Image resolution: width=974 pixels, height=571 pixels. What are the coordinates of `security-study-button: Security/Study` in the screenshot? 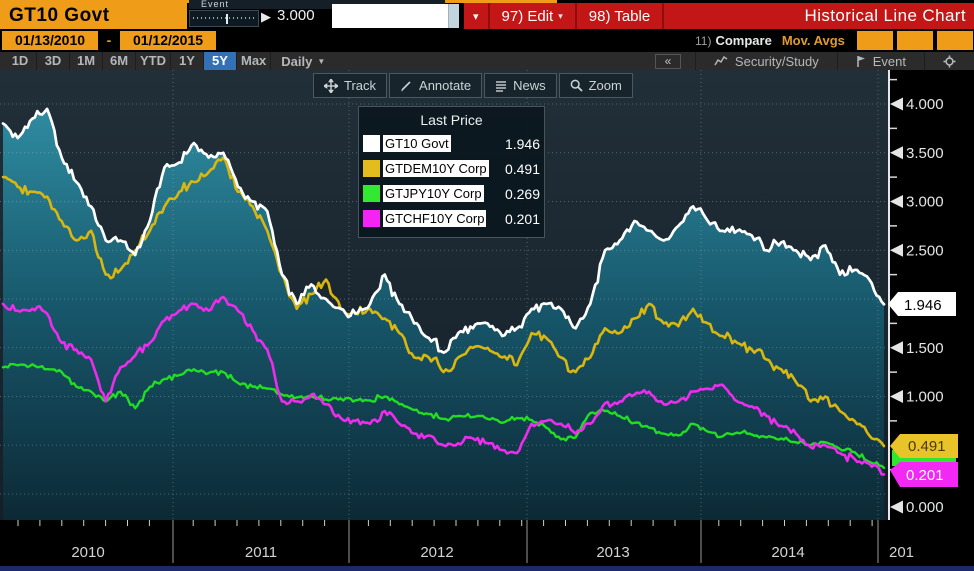 It's located at (765, 61).